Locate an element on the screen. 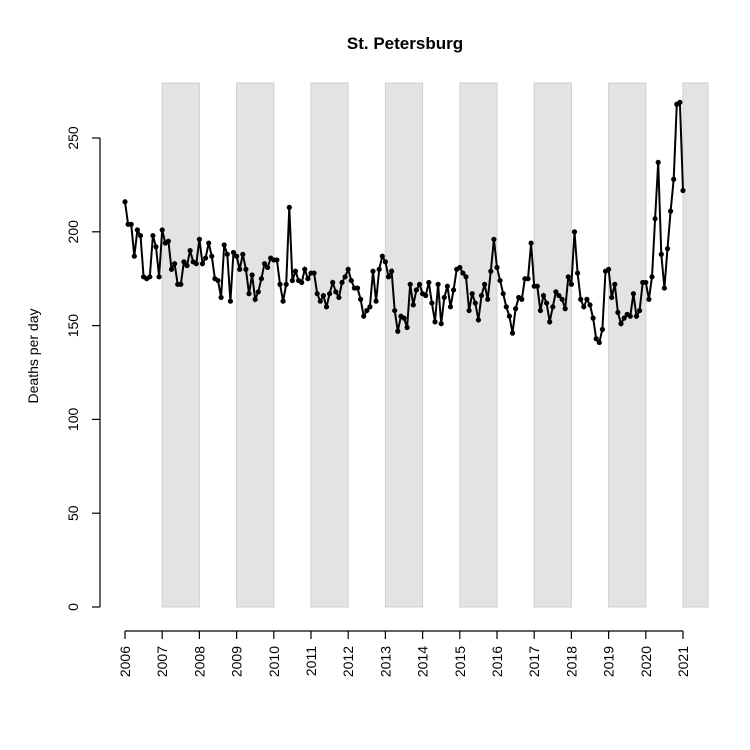 The image size is (750, 750). y-tick-label: 250 is located at coordinates (73, 138).